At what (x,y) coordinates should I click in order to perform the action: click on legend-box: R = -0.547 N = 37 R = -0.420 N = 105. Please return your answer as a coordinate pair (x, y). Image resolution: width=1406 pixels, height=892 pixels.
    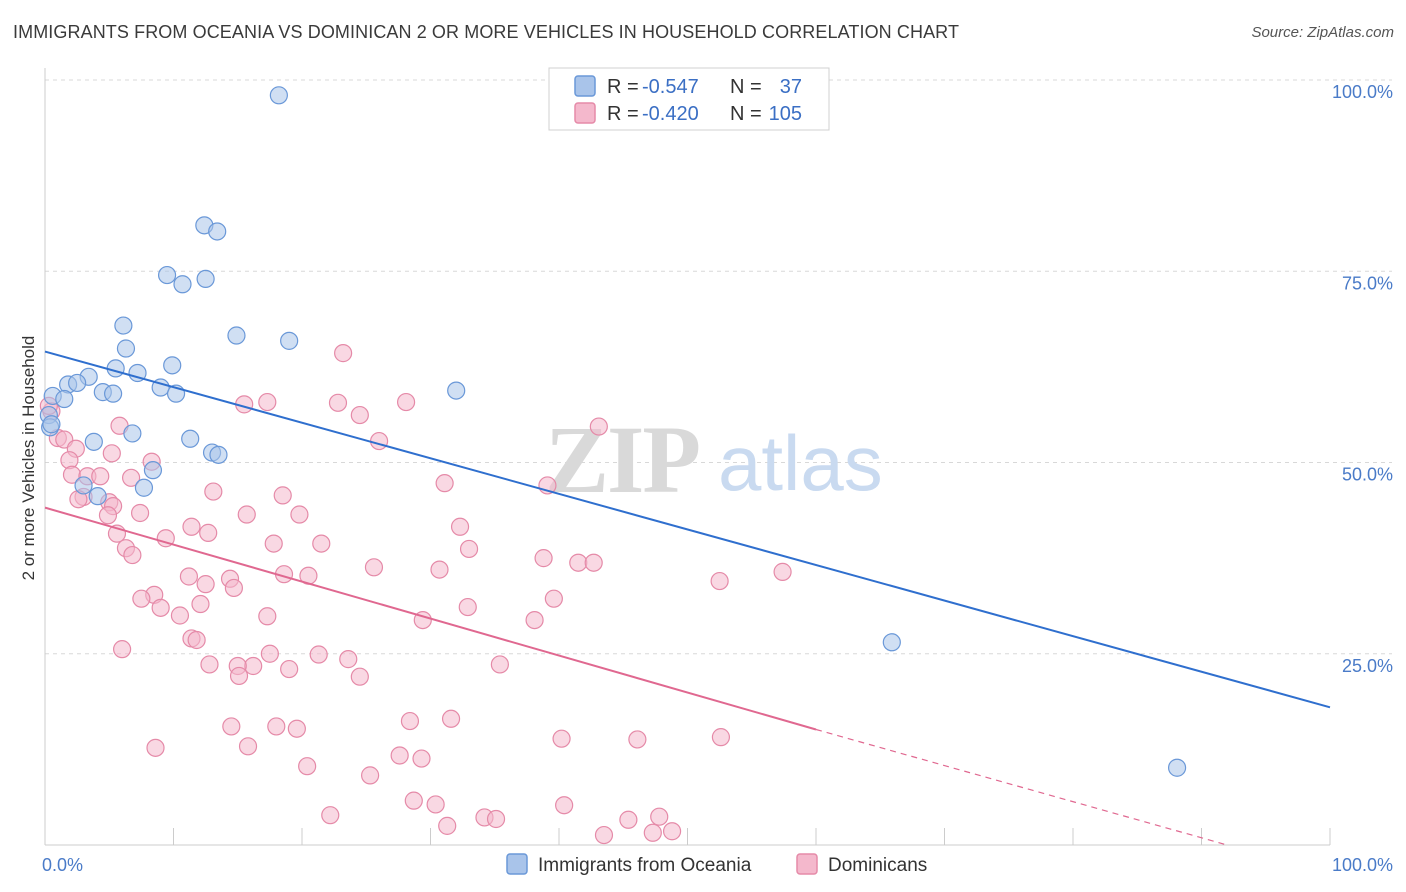
    Looking at the image, I should click on (689, 99).